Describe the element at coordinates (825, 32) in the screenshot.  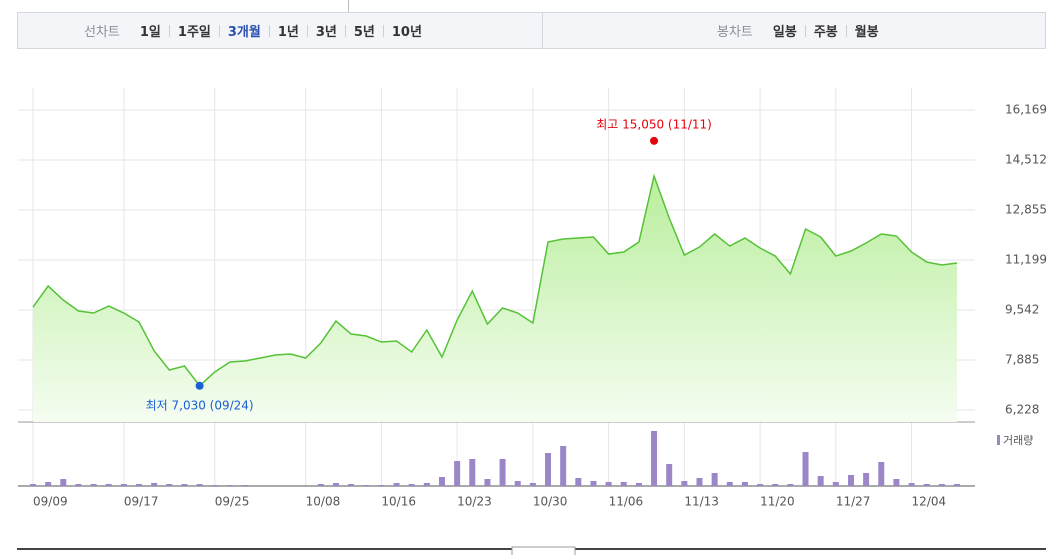
I see `period-tab: 주봉` at that location.